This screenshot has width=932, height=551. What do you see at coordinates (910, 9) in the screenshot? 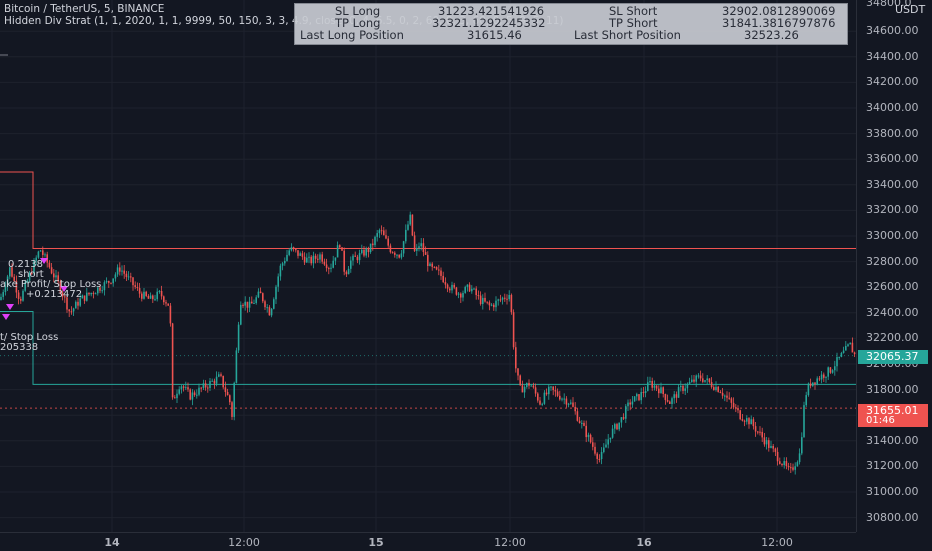
I see `currency-label: USDT` at bounding box center [910, 9].